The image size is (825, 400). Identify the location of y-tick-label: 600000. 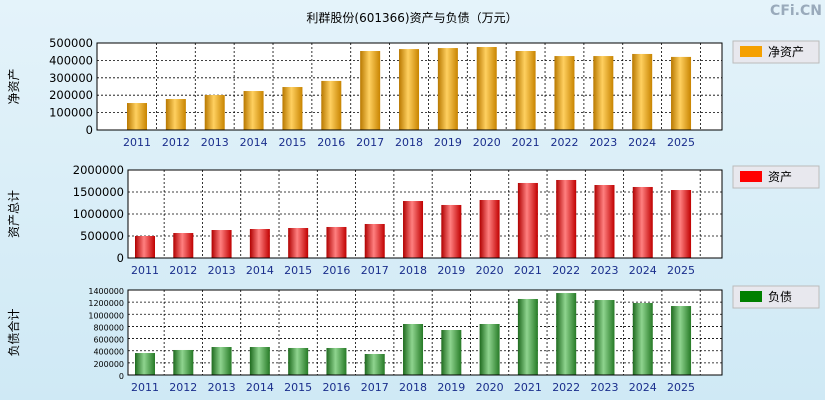
(108, 340).